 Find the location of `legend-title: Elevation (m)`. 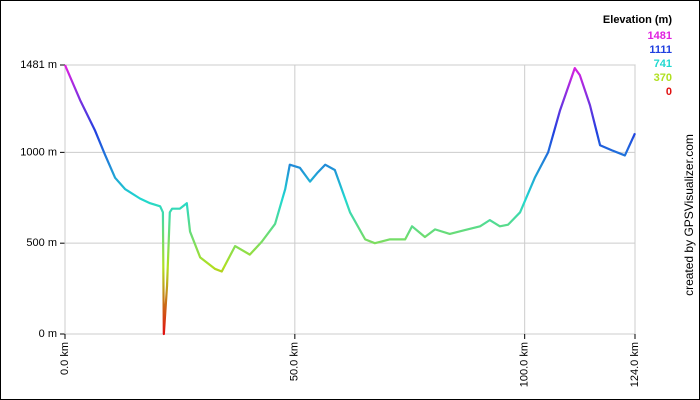

legend-title: Elevation (m) is located at coordinates (637, 20).